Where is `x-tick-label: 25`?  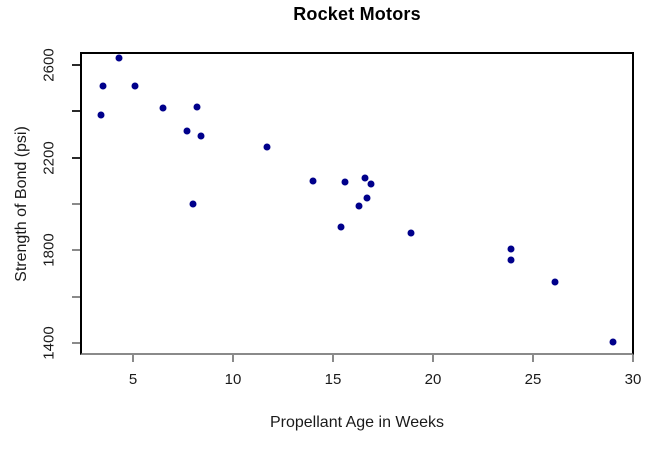 x-tick-label: 25 is located at coordinates (533, 379).